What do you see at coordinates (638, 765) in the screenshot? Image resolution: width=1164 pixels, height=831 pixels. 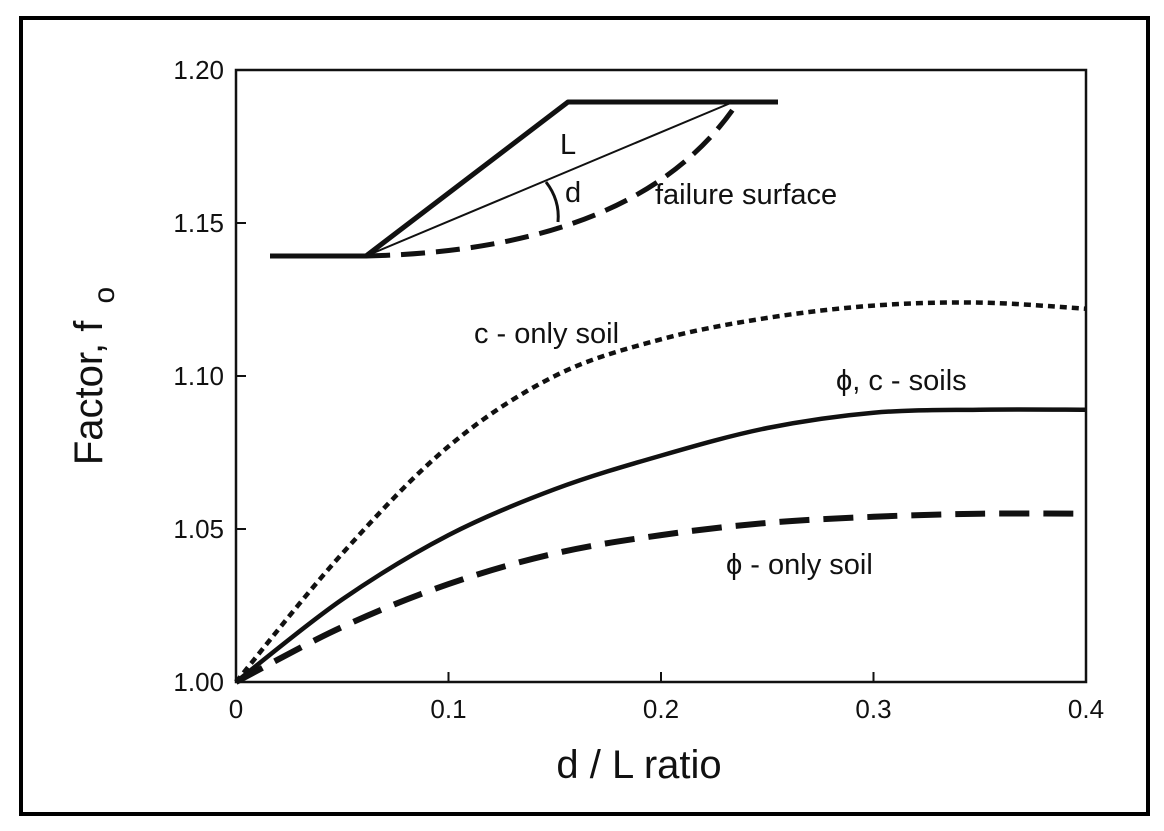 I see `x-axis-title: d / L ratio` at bounding box center [638, 765].